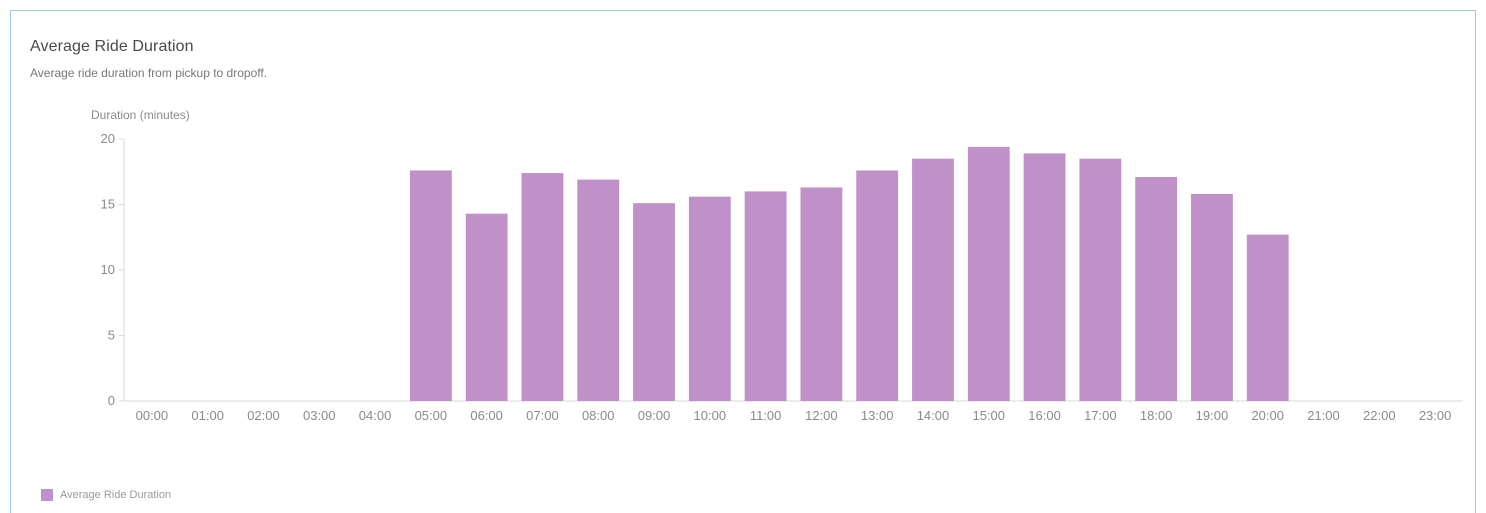  I want to click on x-tick-label: 14:00, so click(933, 415).